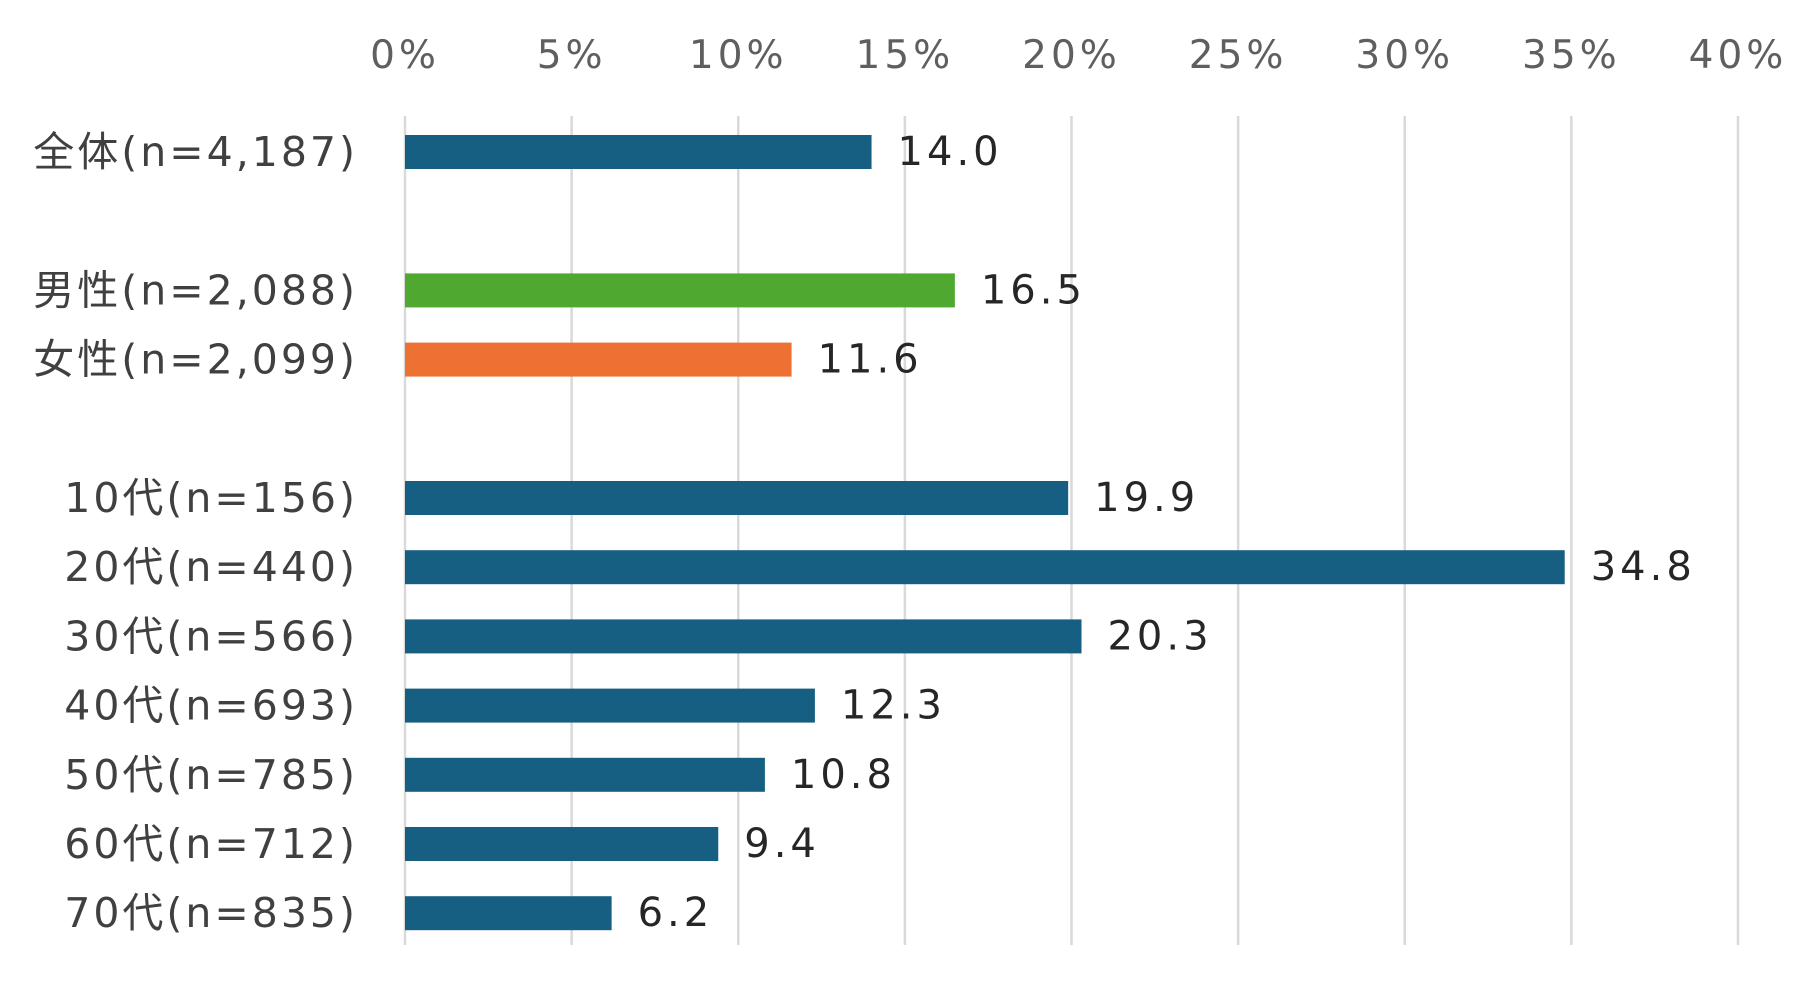  What do you see at coordinates (211, 775) in the screenshot?
I see `category-label: 50代(n=785)` at bounding box center [211, 775].